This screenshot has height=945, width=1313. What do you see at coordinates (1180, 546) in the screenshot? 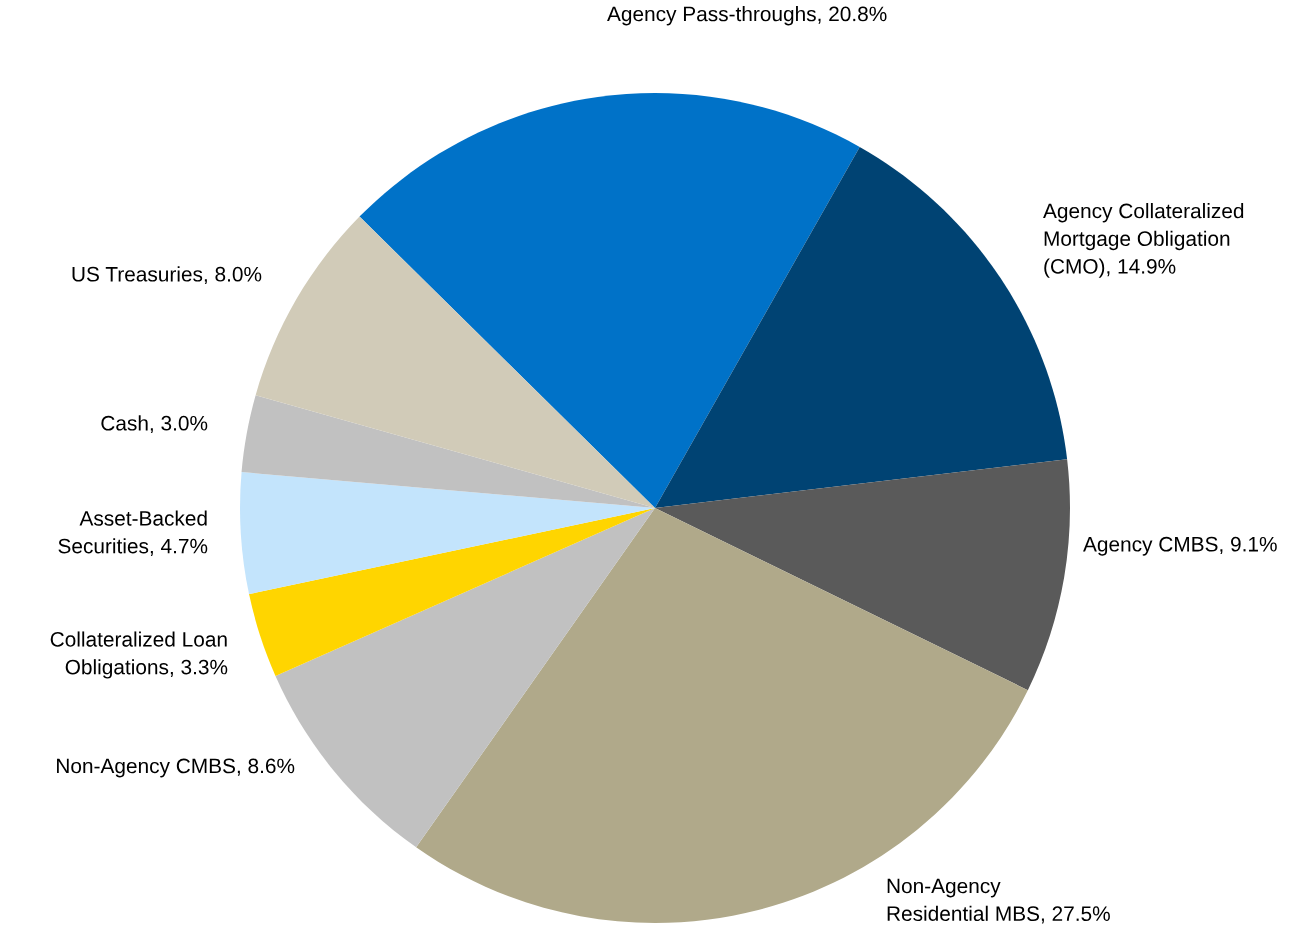
I see `slice-label: Agency CMBS, 9.1%` at bounding box center [1180, 546].